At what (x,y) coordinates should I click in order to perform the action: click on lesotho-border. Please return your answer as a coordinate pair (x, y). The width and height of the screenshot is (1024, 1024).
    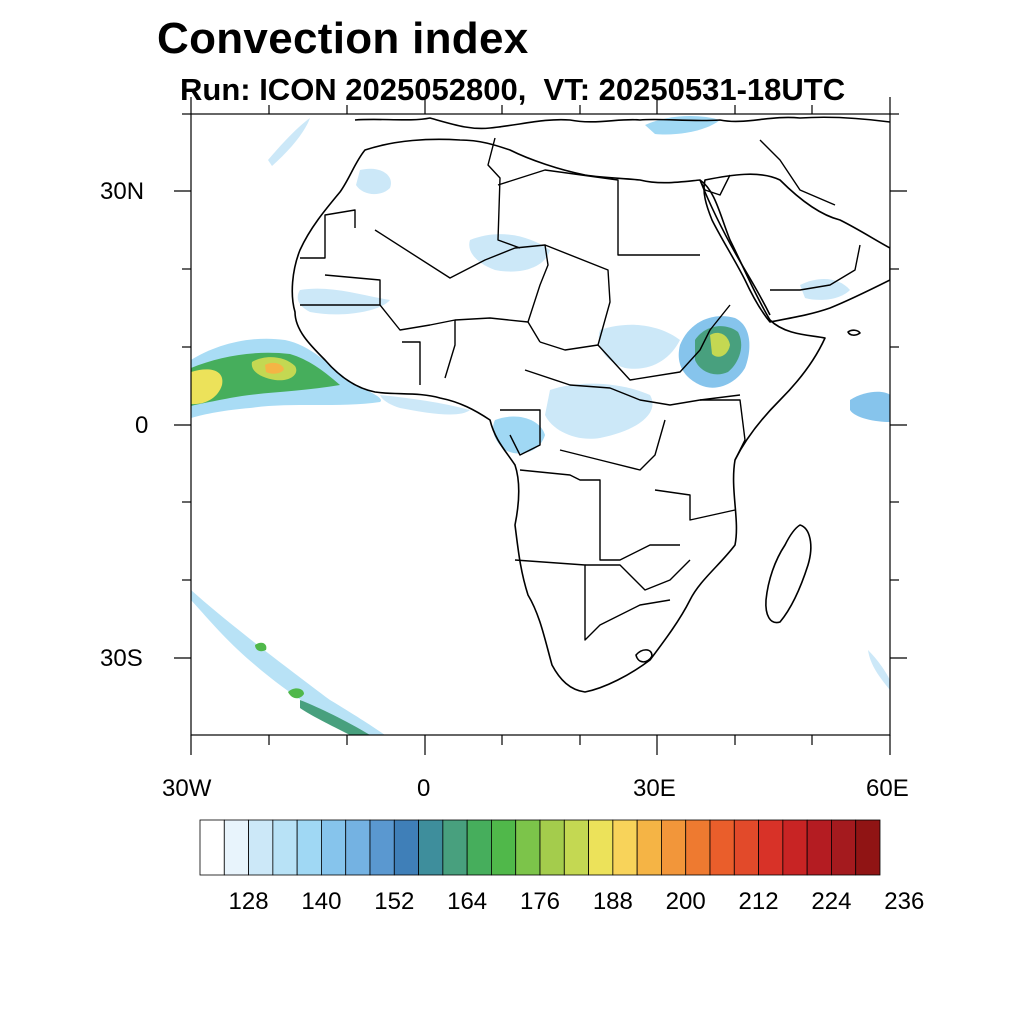
    Looking at the image, I should click on (644, 656).